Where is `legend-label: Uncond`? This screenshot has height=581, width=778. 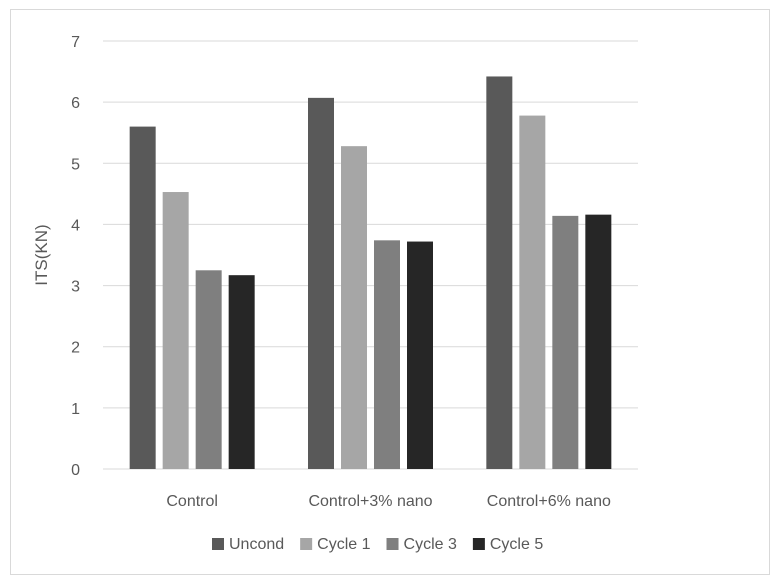
legend-label: Uncond is located at coordinates (256, 544).